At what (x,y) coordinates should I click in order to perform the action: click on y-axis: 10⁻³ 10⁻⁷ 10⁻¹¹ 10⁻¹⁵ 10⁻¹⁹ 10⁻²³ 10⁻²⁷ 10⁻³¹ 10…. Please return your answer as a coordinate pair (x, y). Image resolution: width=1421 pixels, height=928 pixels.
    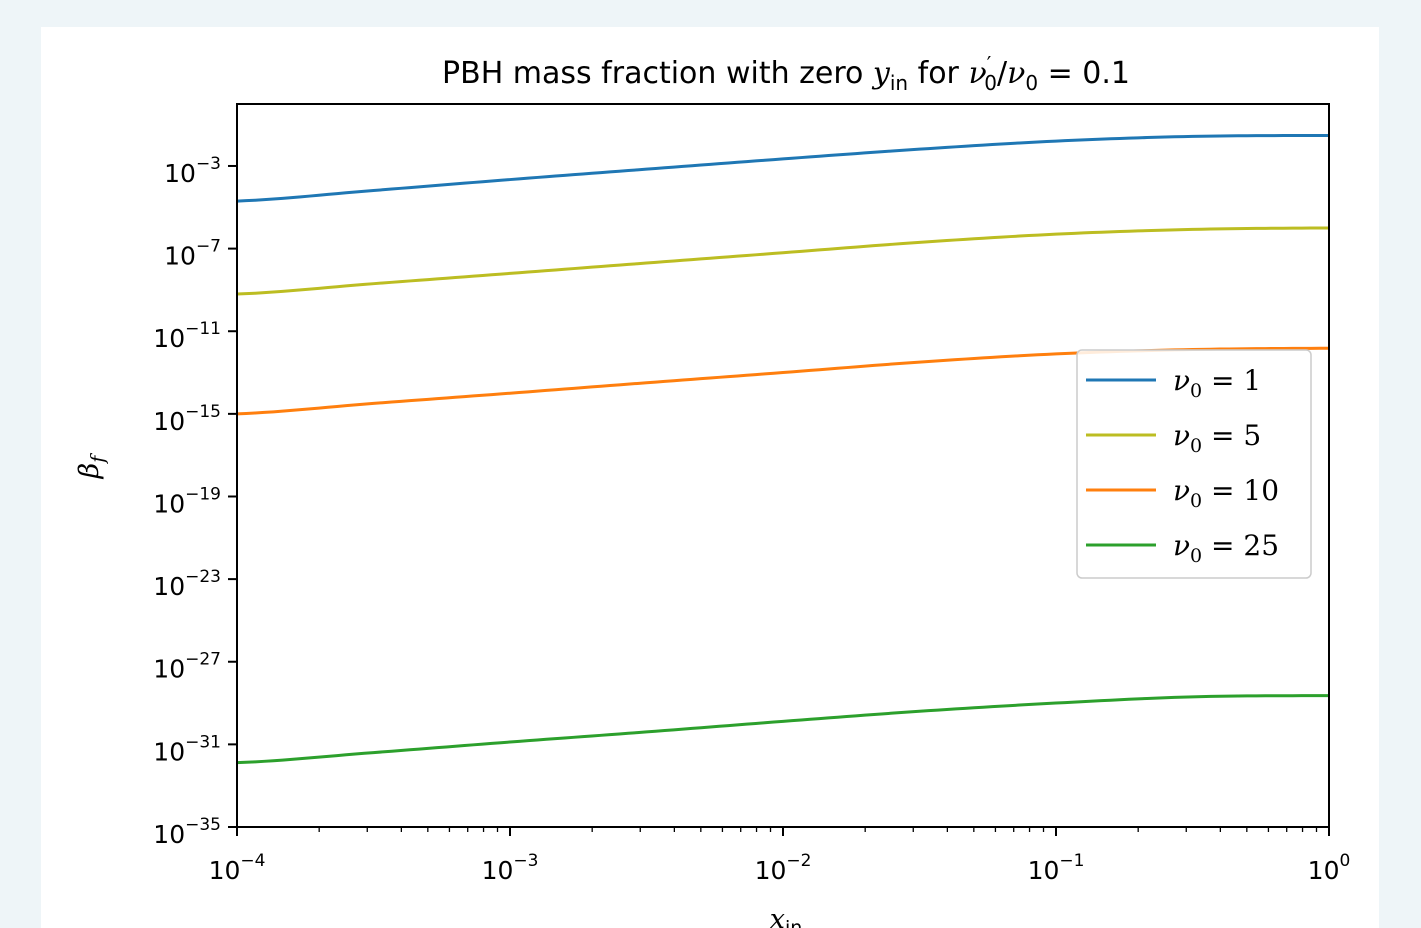
    Looking at the image, I should click on (195, 501).